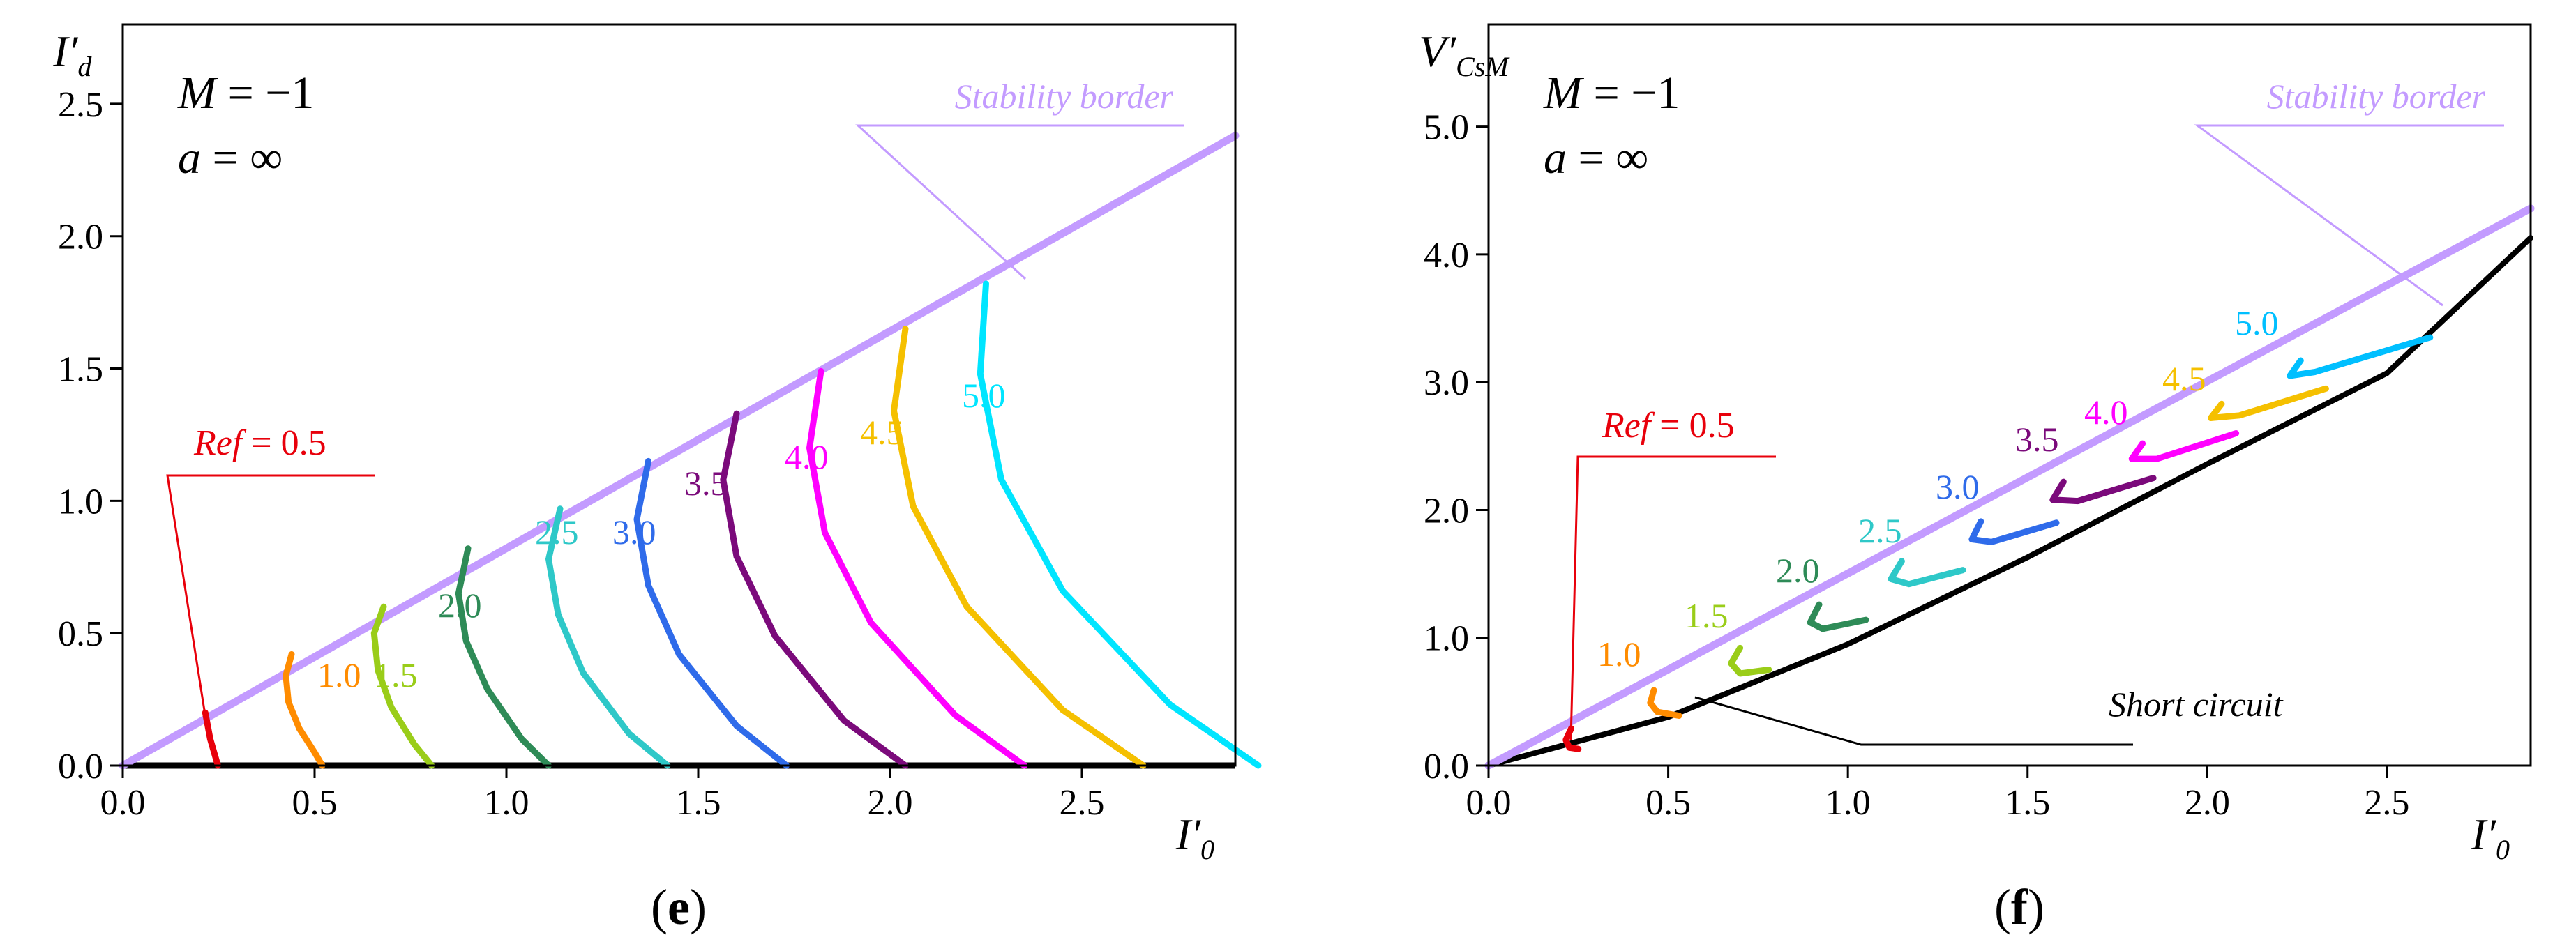  What do you see at coordinates (2106, 413) in the screenshot?
I see `panel-f-series-label-4.0: 4.0` at bounding box center [2106, 413].